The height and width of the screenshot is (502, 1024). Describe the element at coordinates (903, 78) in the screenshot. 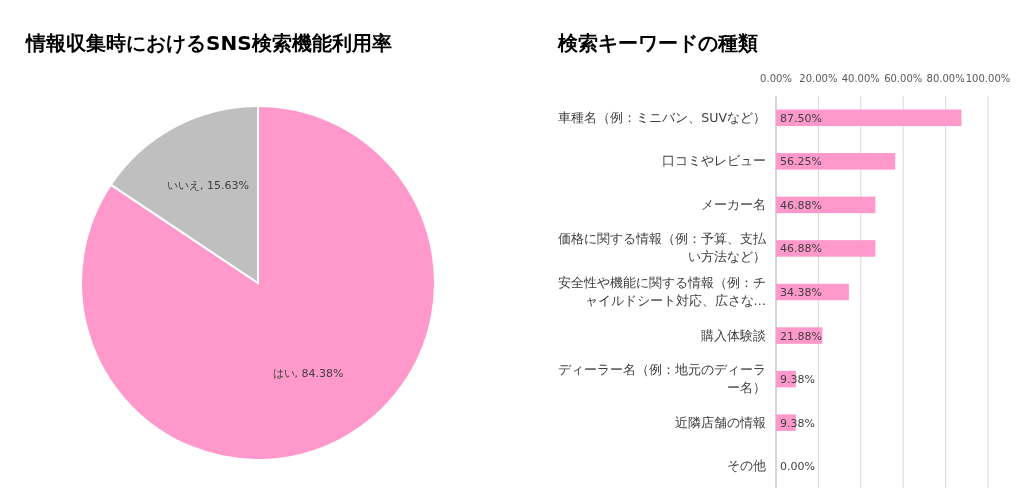

I see `x-tick-label: 60.00%` at that location.